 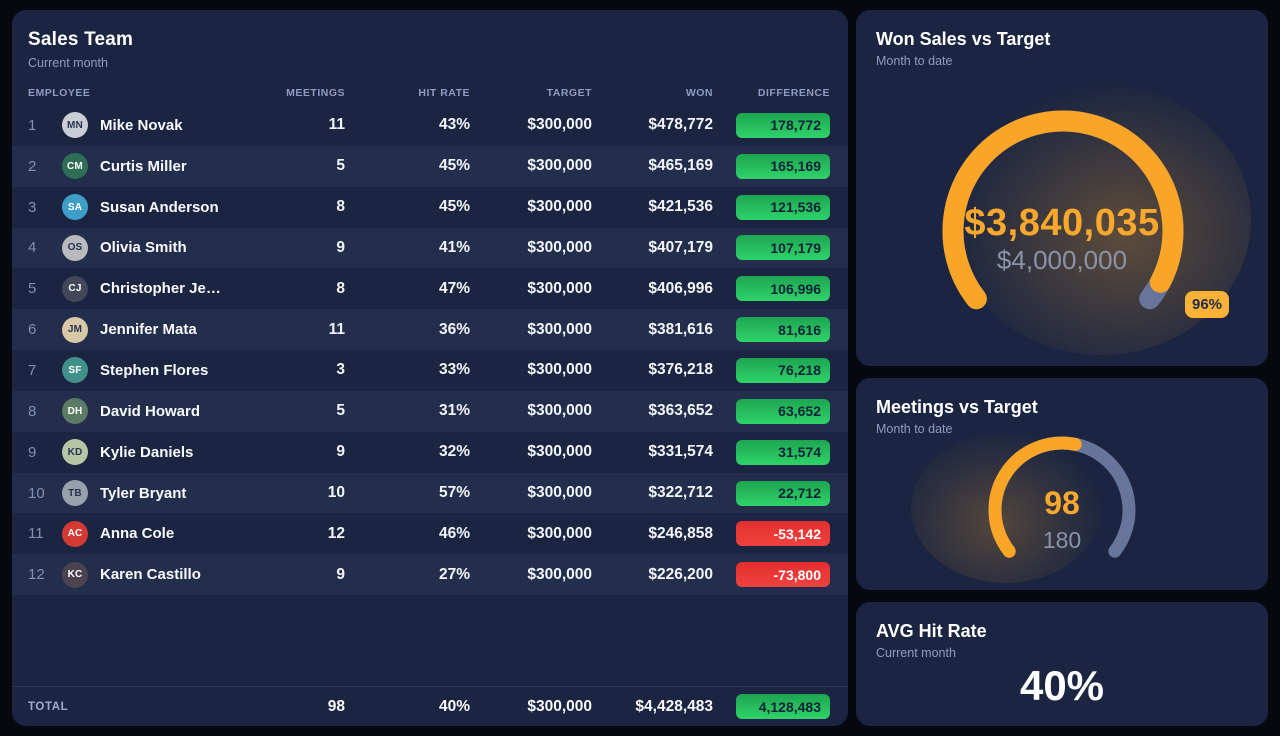 What do you see at coordinates (75, 574) in the screenshot?
I see `avatar: KC` at bounding box center [75, 574].